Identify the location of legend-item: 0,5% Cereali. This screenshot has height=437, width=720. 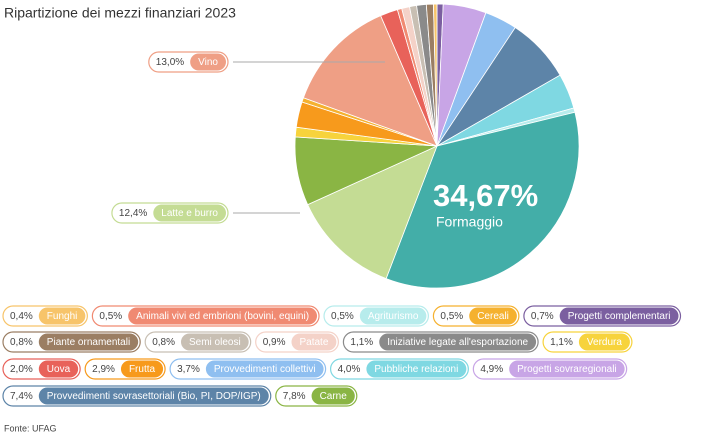
(476, 316).